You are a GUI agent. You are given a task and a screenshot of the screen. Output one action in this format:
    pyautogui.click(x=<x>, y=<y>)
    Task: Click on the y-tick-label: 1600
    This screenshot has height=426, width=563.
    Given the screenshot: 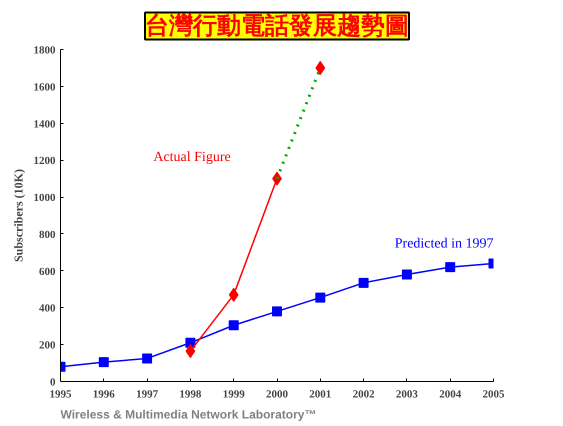 What is the action you would take?
    pyautogui.click(x=45, y=87)
    